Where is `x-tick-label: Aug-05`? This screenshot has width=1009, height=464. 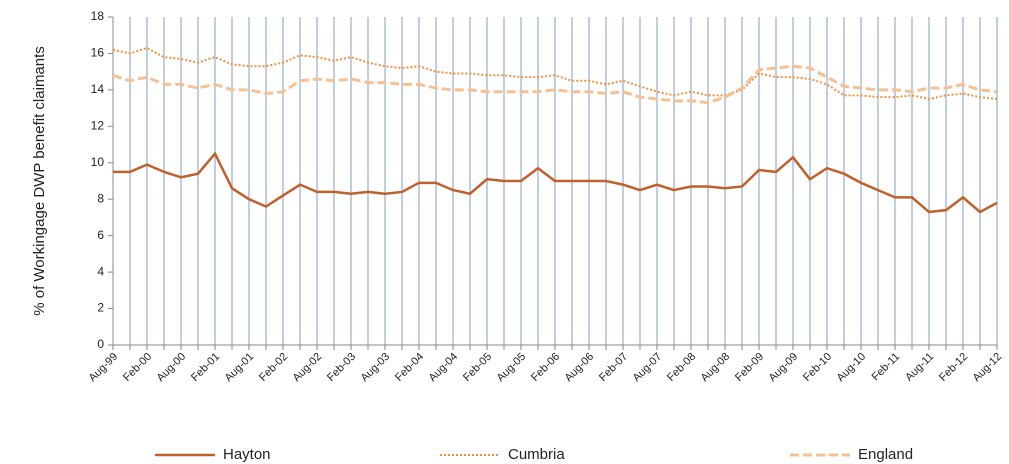
x-tick-label: Aug-05 is located at coordinates (512, 368).